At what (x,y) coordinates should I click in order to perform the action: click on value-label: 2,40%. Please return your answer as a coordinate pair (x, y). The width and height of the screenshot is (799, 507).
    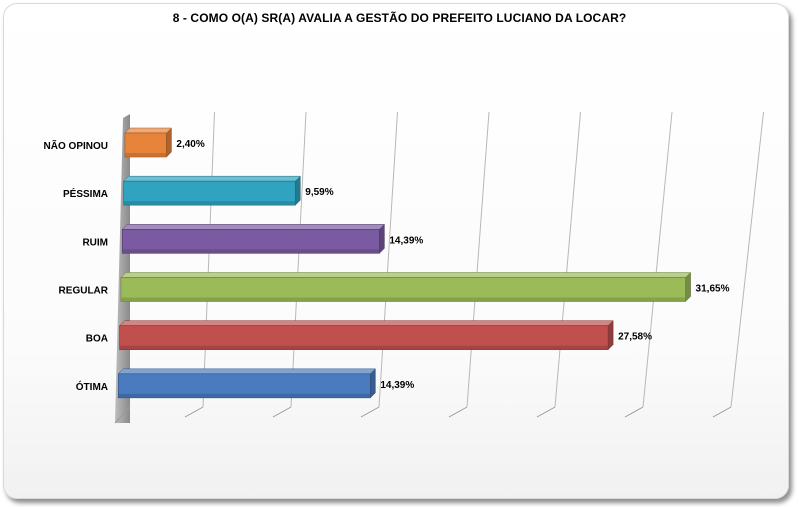
    Looking at the image, I should click on (190, 144).